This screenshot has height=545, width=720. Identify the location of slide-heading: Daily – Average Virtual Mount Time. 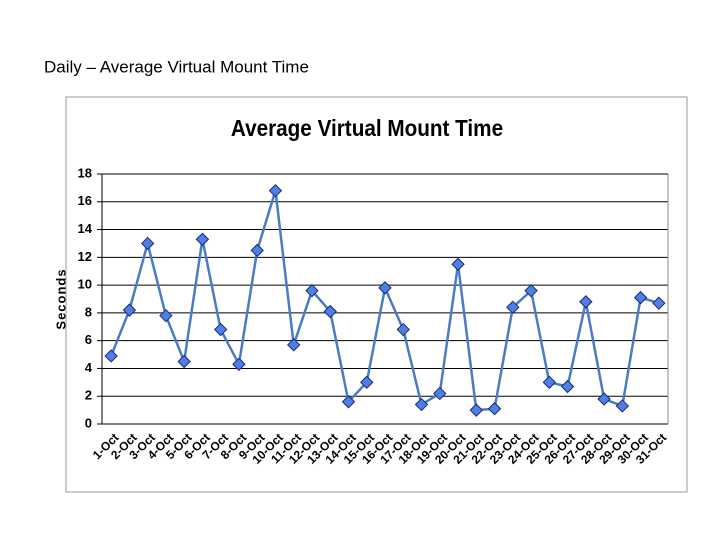
(176, 66).